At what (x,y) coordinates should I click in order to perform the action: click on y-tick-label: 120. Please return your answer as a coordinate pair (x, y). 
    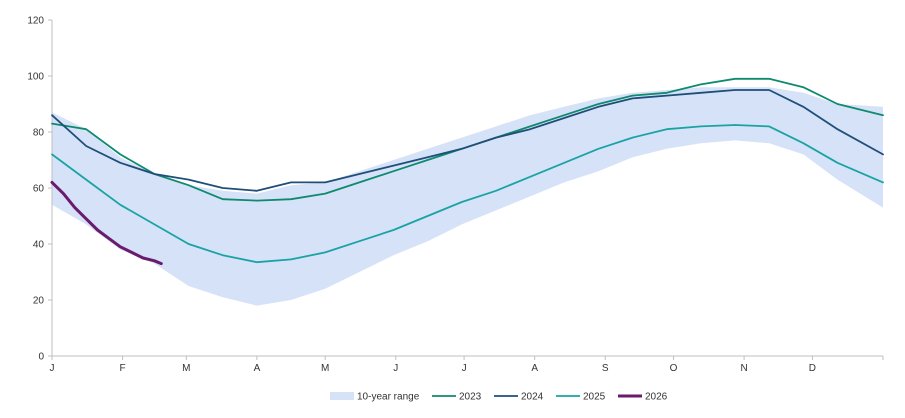
    Looking at the image, I should click on (35, 21).